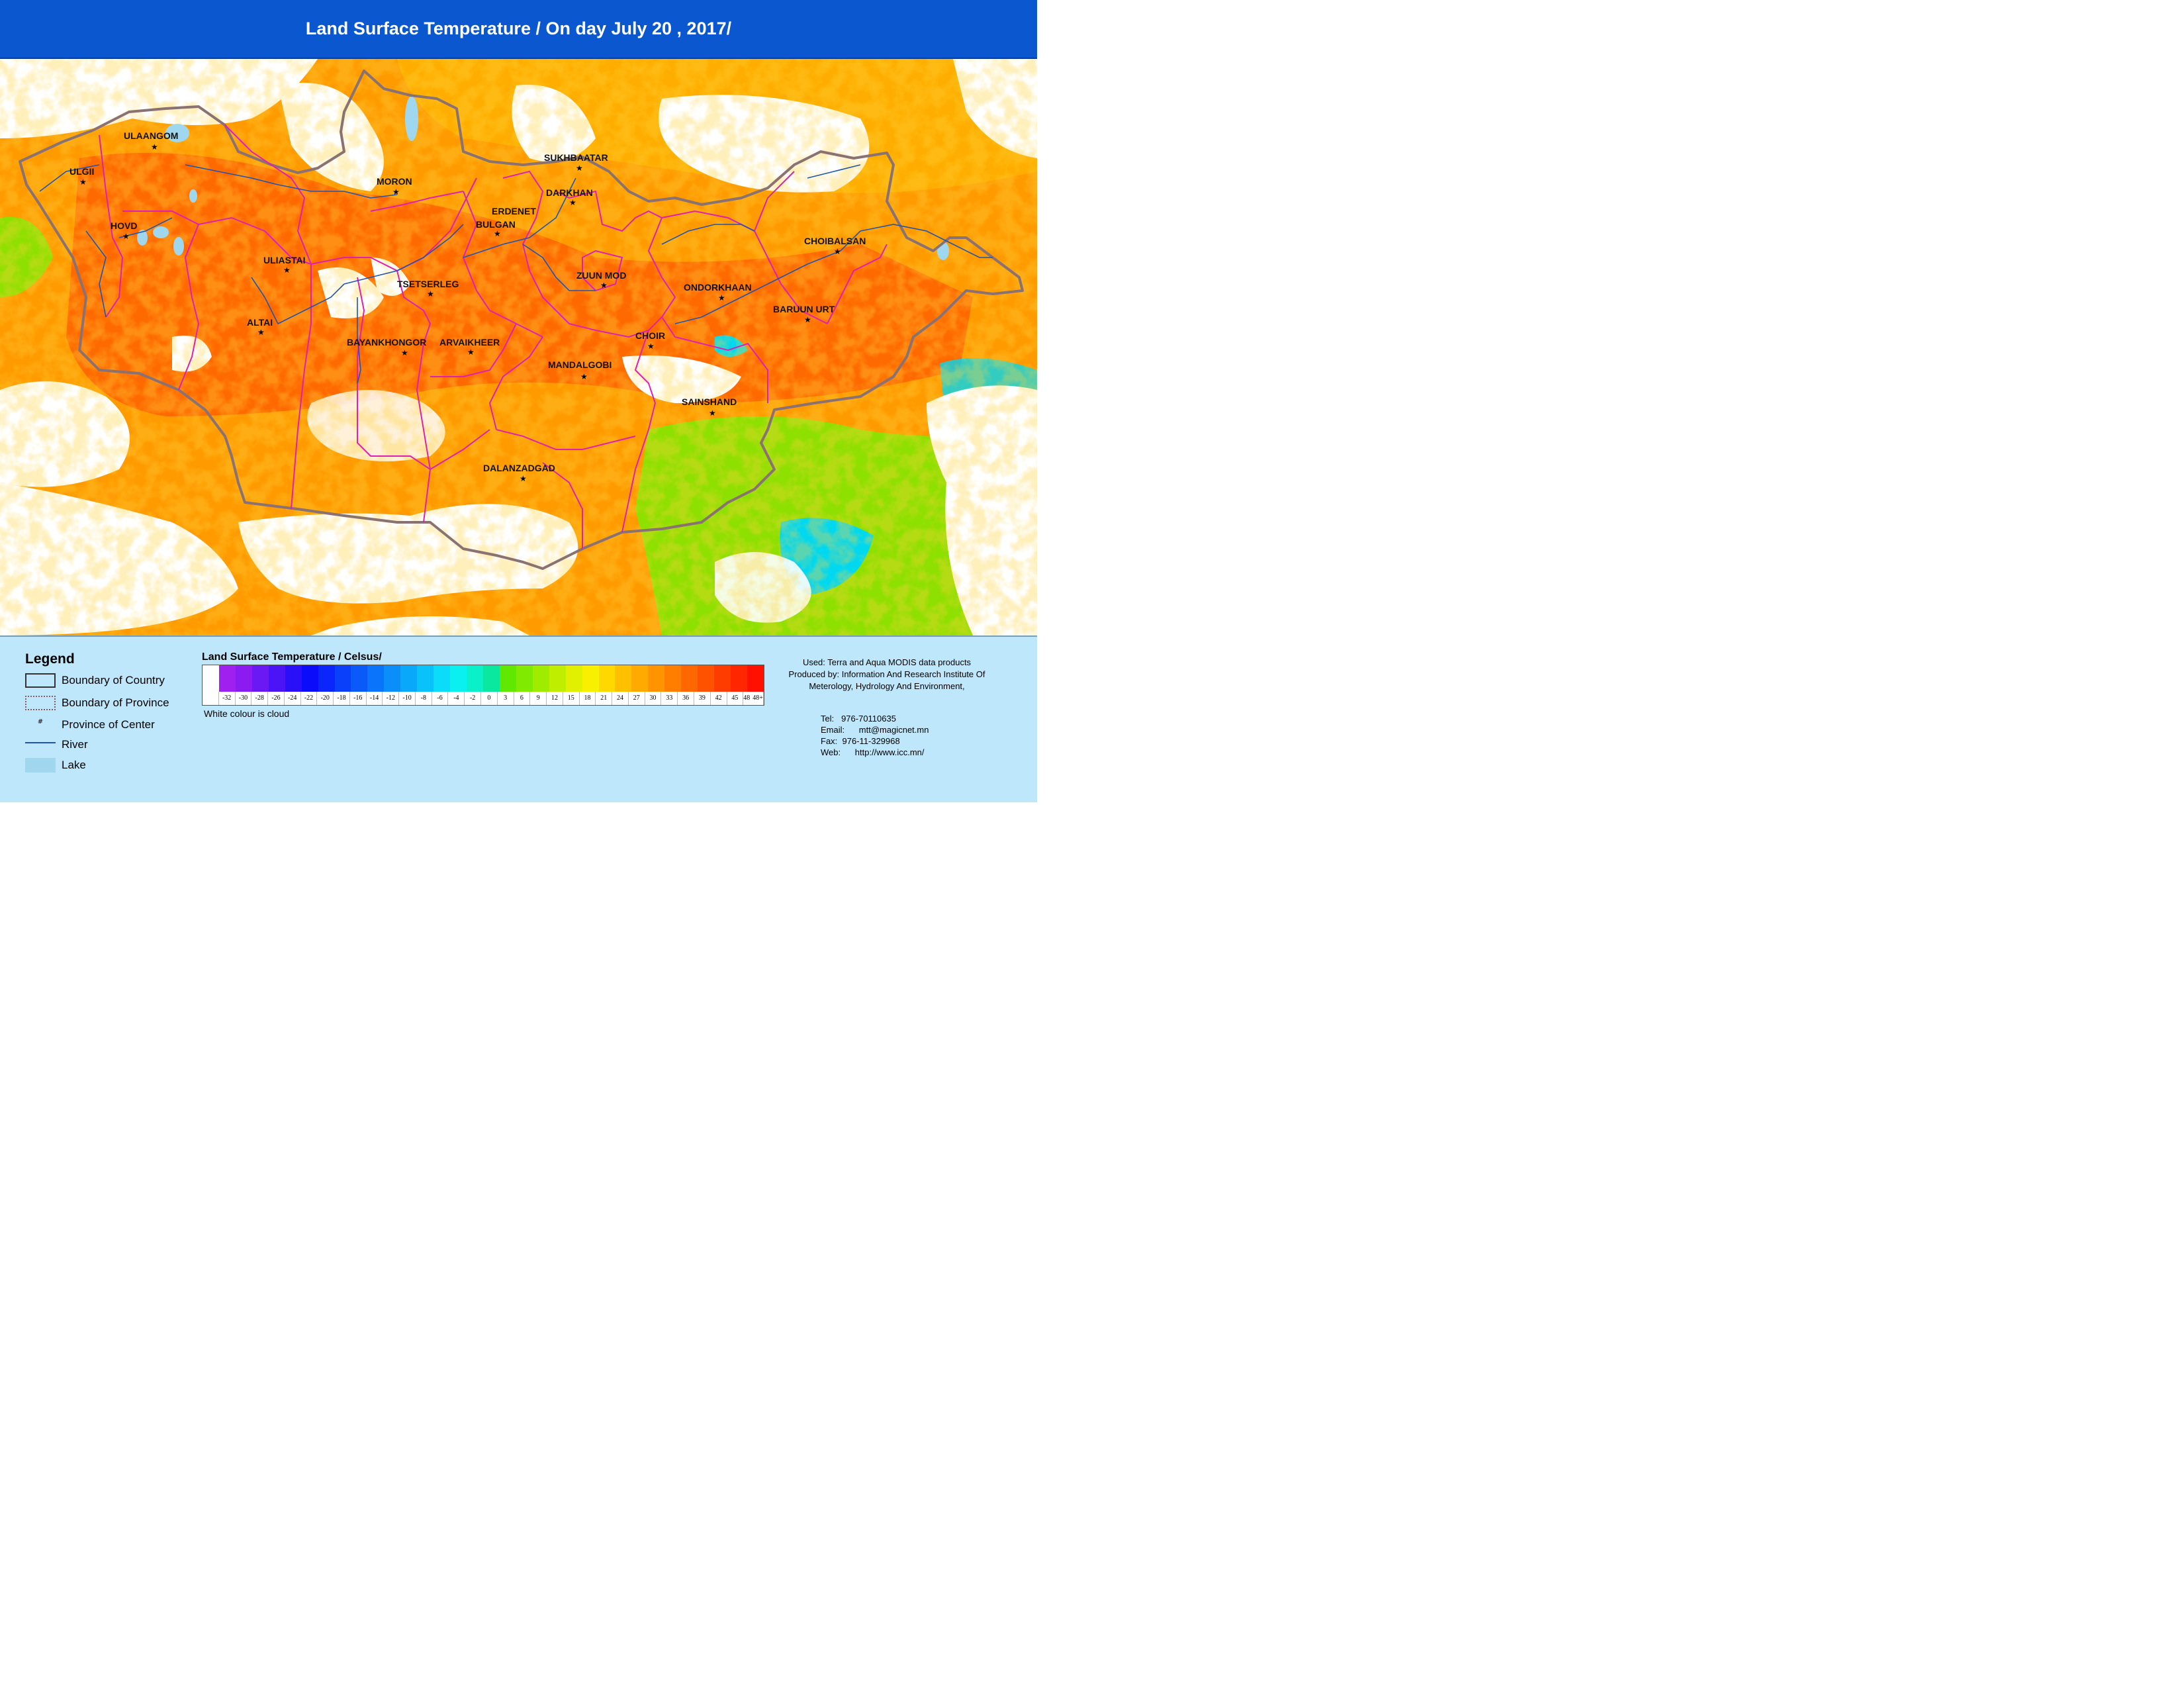 Image resolution: width=2184 pixels, height=1688 pixels. What do you see at coordinates (260, 322) in the screenshot?
I see `city-label: ALTAI` at bounding box center [260, 322].